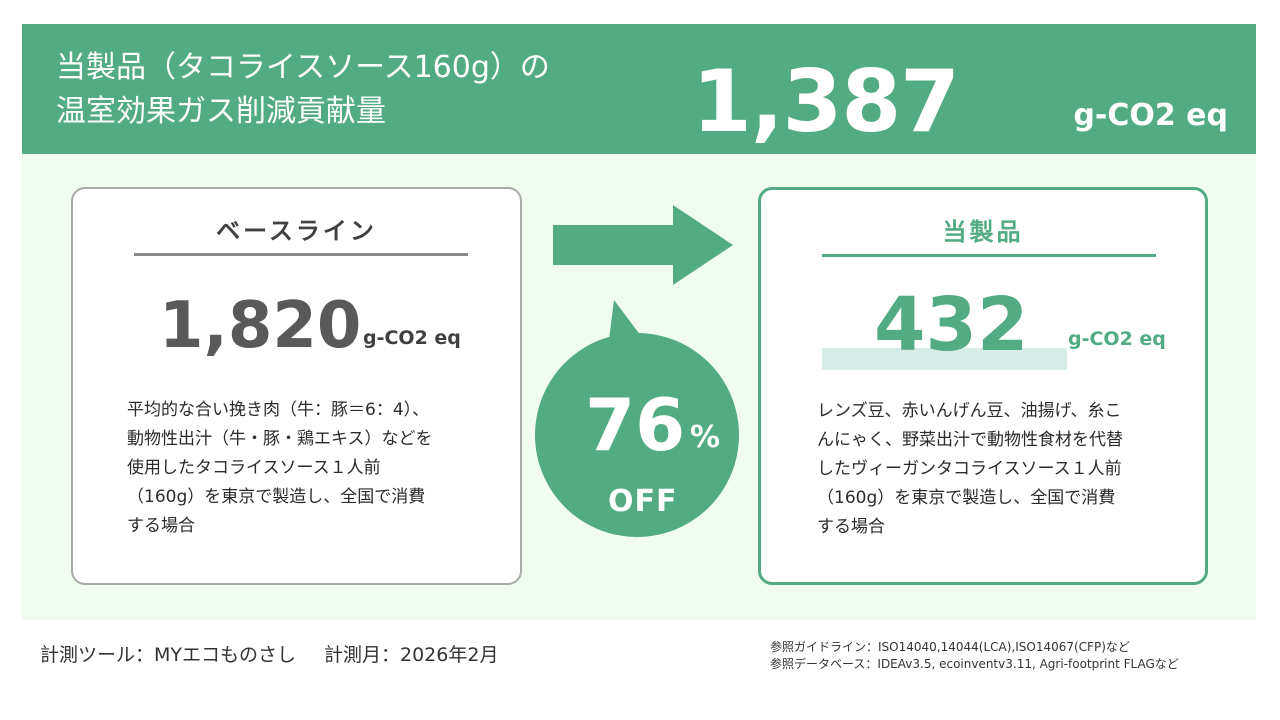  Describe the element at coordinates (303, 67) in the screenshot. I see `header-title-line1: 当製品（タコライスソース160g）の` at that location.